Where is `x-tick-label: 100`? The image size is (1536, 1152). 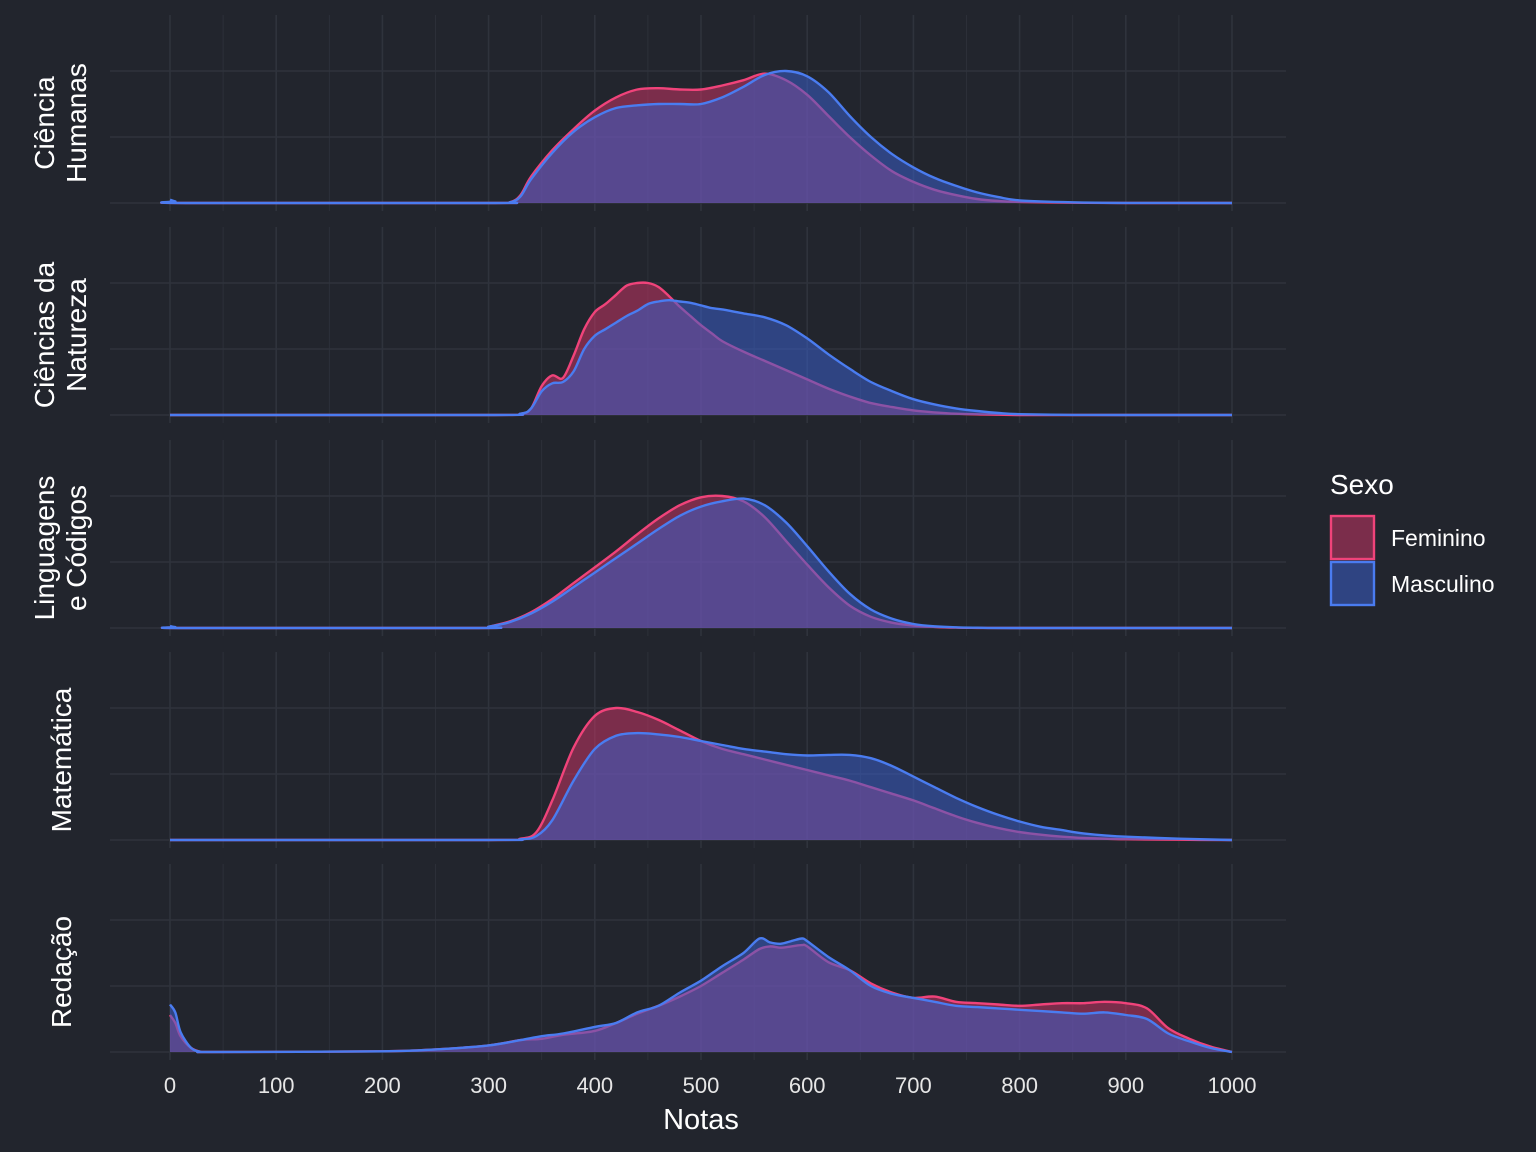 x-tick-label: 100 is located at coordinates (276, 1085).